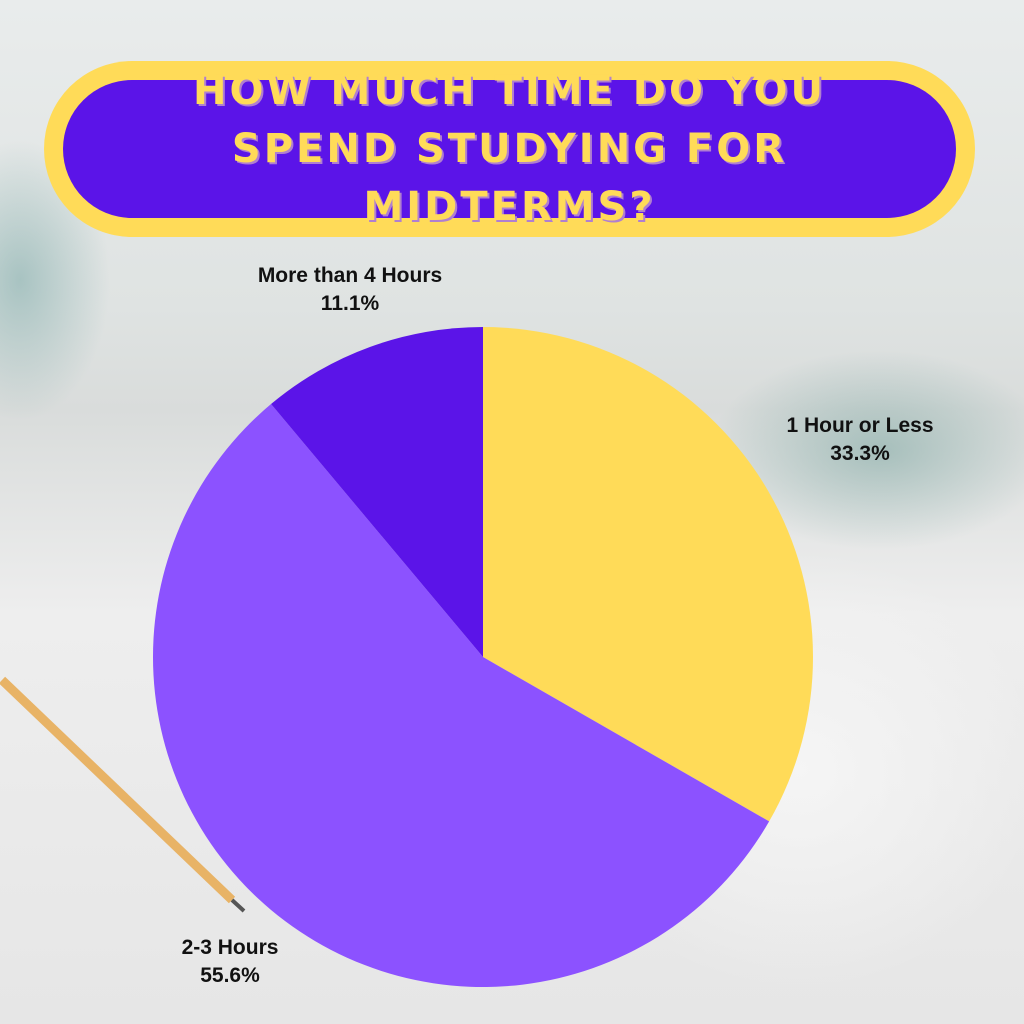  I want to click on slice-label-text: 2-3 Hours, so click(230, 947).